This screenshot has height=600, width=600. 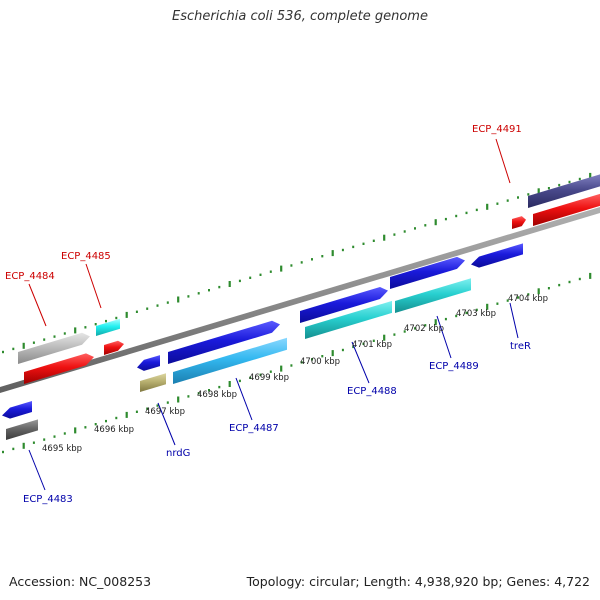 What do you see at coordinates (528, 299) in the screenshot?
I see `tick-label-4704: 4704 kbp` at bounding box center [528, 299].